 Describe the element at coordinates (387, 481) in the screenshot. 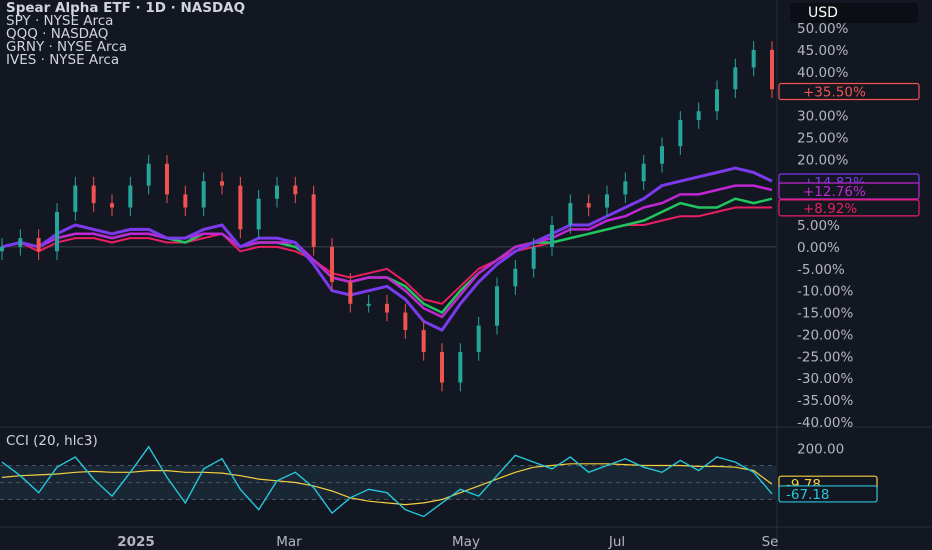

I see `cci-line` at that location.